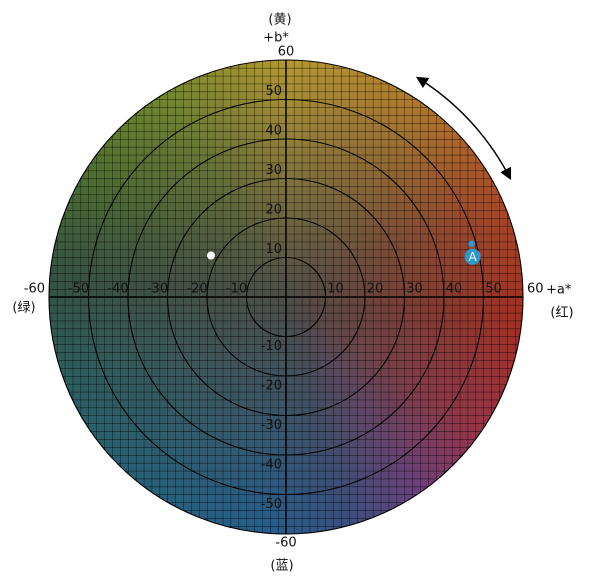 This screenshot has height=587, width=590. What do you see at coordinates (335, 289) in the screenshot?
I see `x-tick-label: 10` at bounding box center [335, 289].